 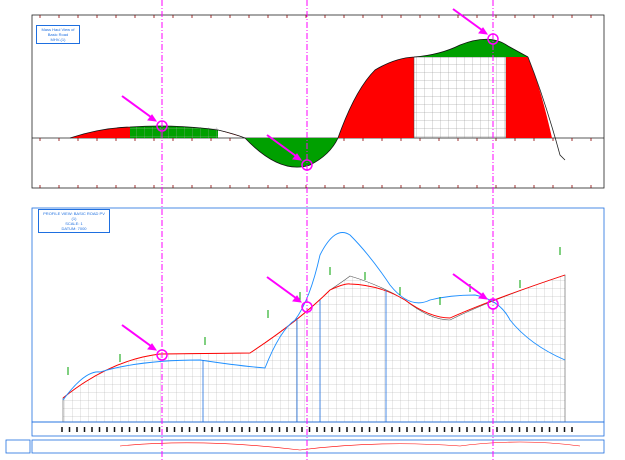 I want to click on structure-lines, so click(x=294, y=356).